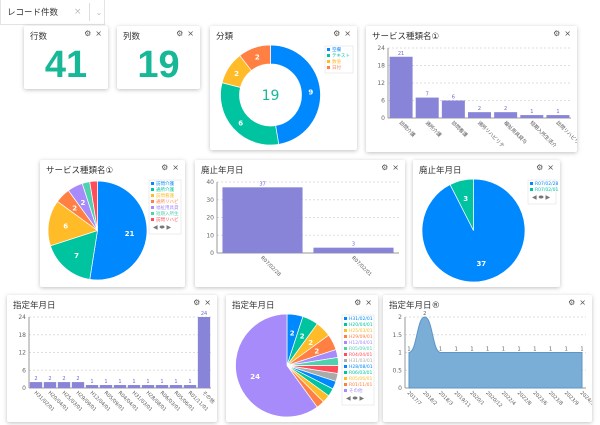 The height and width of the screenshot is (425, 600). What do you see at coordinates (453, 98) in the screenshot?
I see `data-label: 6` at bounding box center [453, 98].